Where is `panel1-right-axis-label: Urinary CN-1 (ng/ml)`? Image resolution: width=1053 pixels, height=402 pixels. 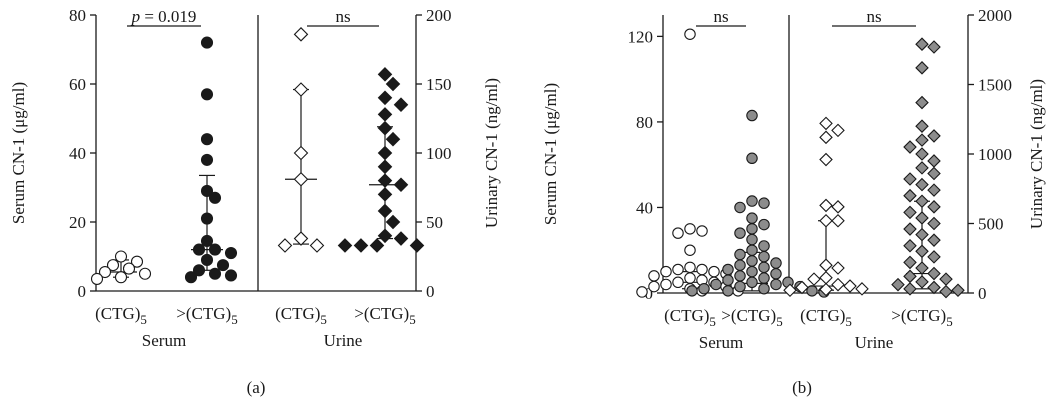
panel1-right-axis-label: Urinary CN-1 (ng/ml) is located at coordinates (1036, 154).